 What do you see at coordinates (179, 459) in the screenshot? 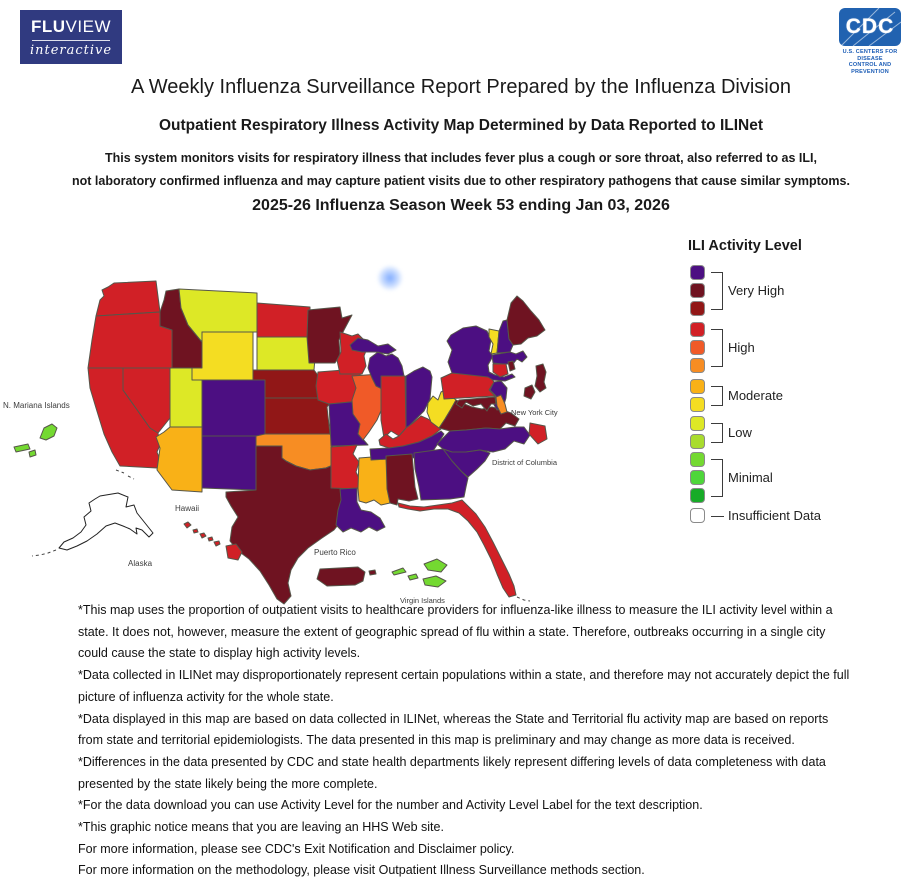
I see `state-arizona: Arizona` at bounding box center [179, 459].